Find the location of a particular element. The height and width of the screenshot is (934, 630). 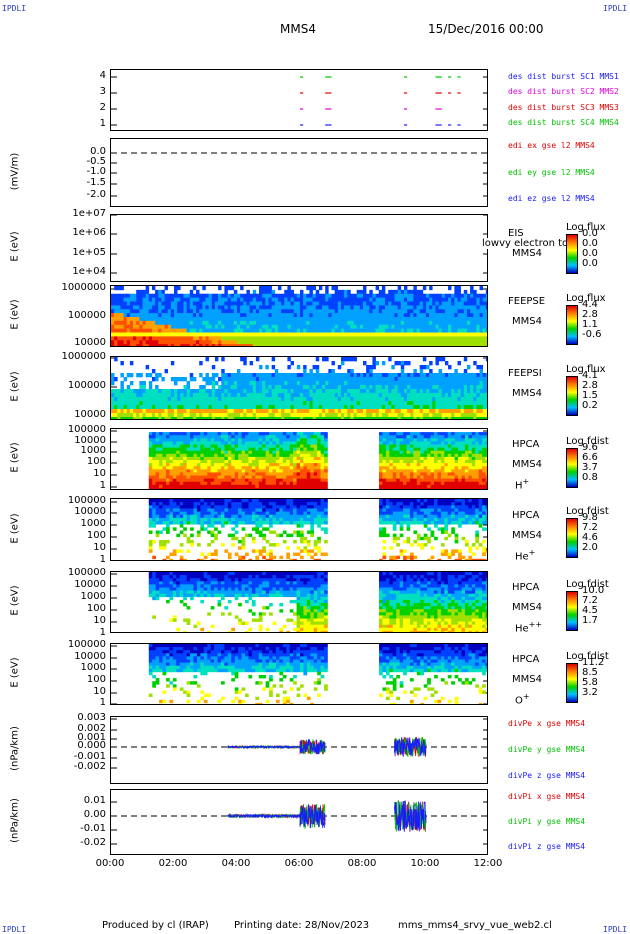

ytick-feepsi-1: 100000 is located at coordinates (86, 385).